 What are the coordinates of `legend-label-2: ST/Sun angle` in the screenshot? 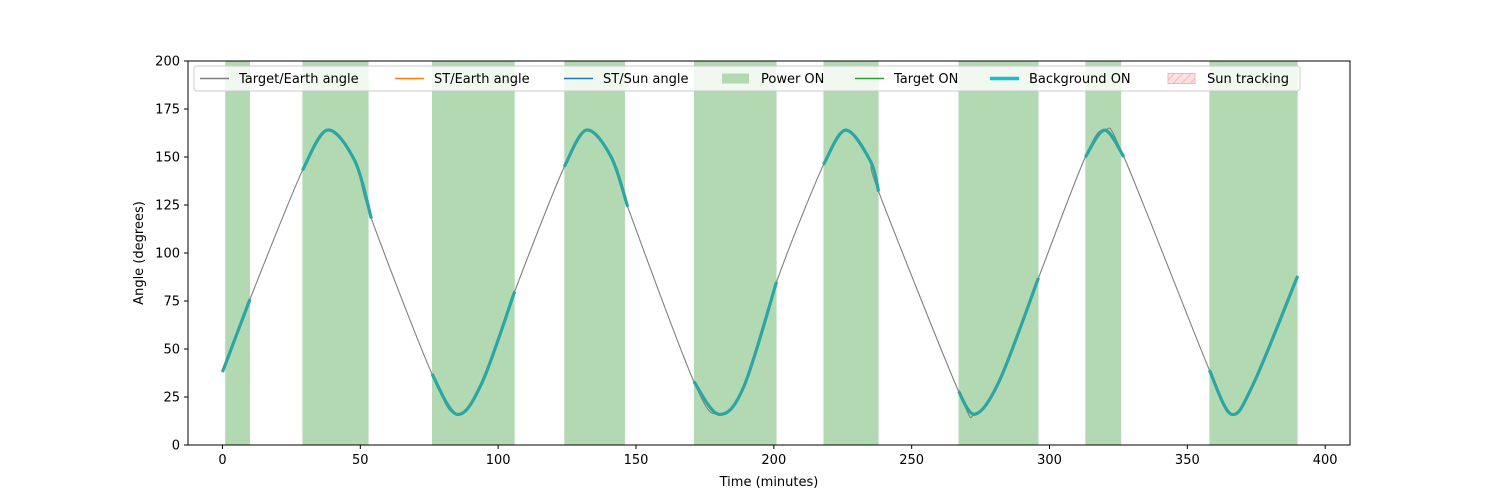 It's located at (646, 79).